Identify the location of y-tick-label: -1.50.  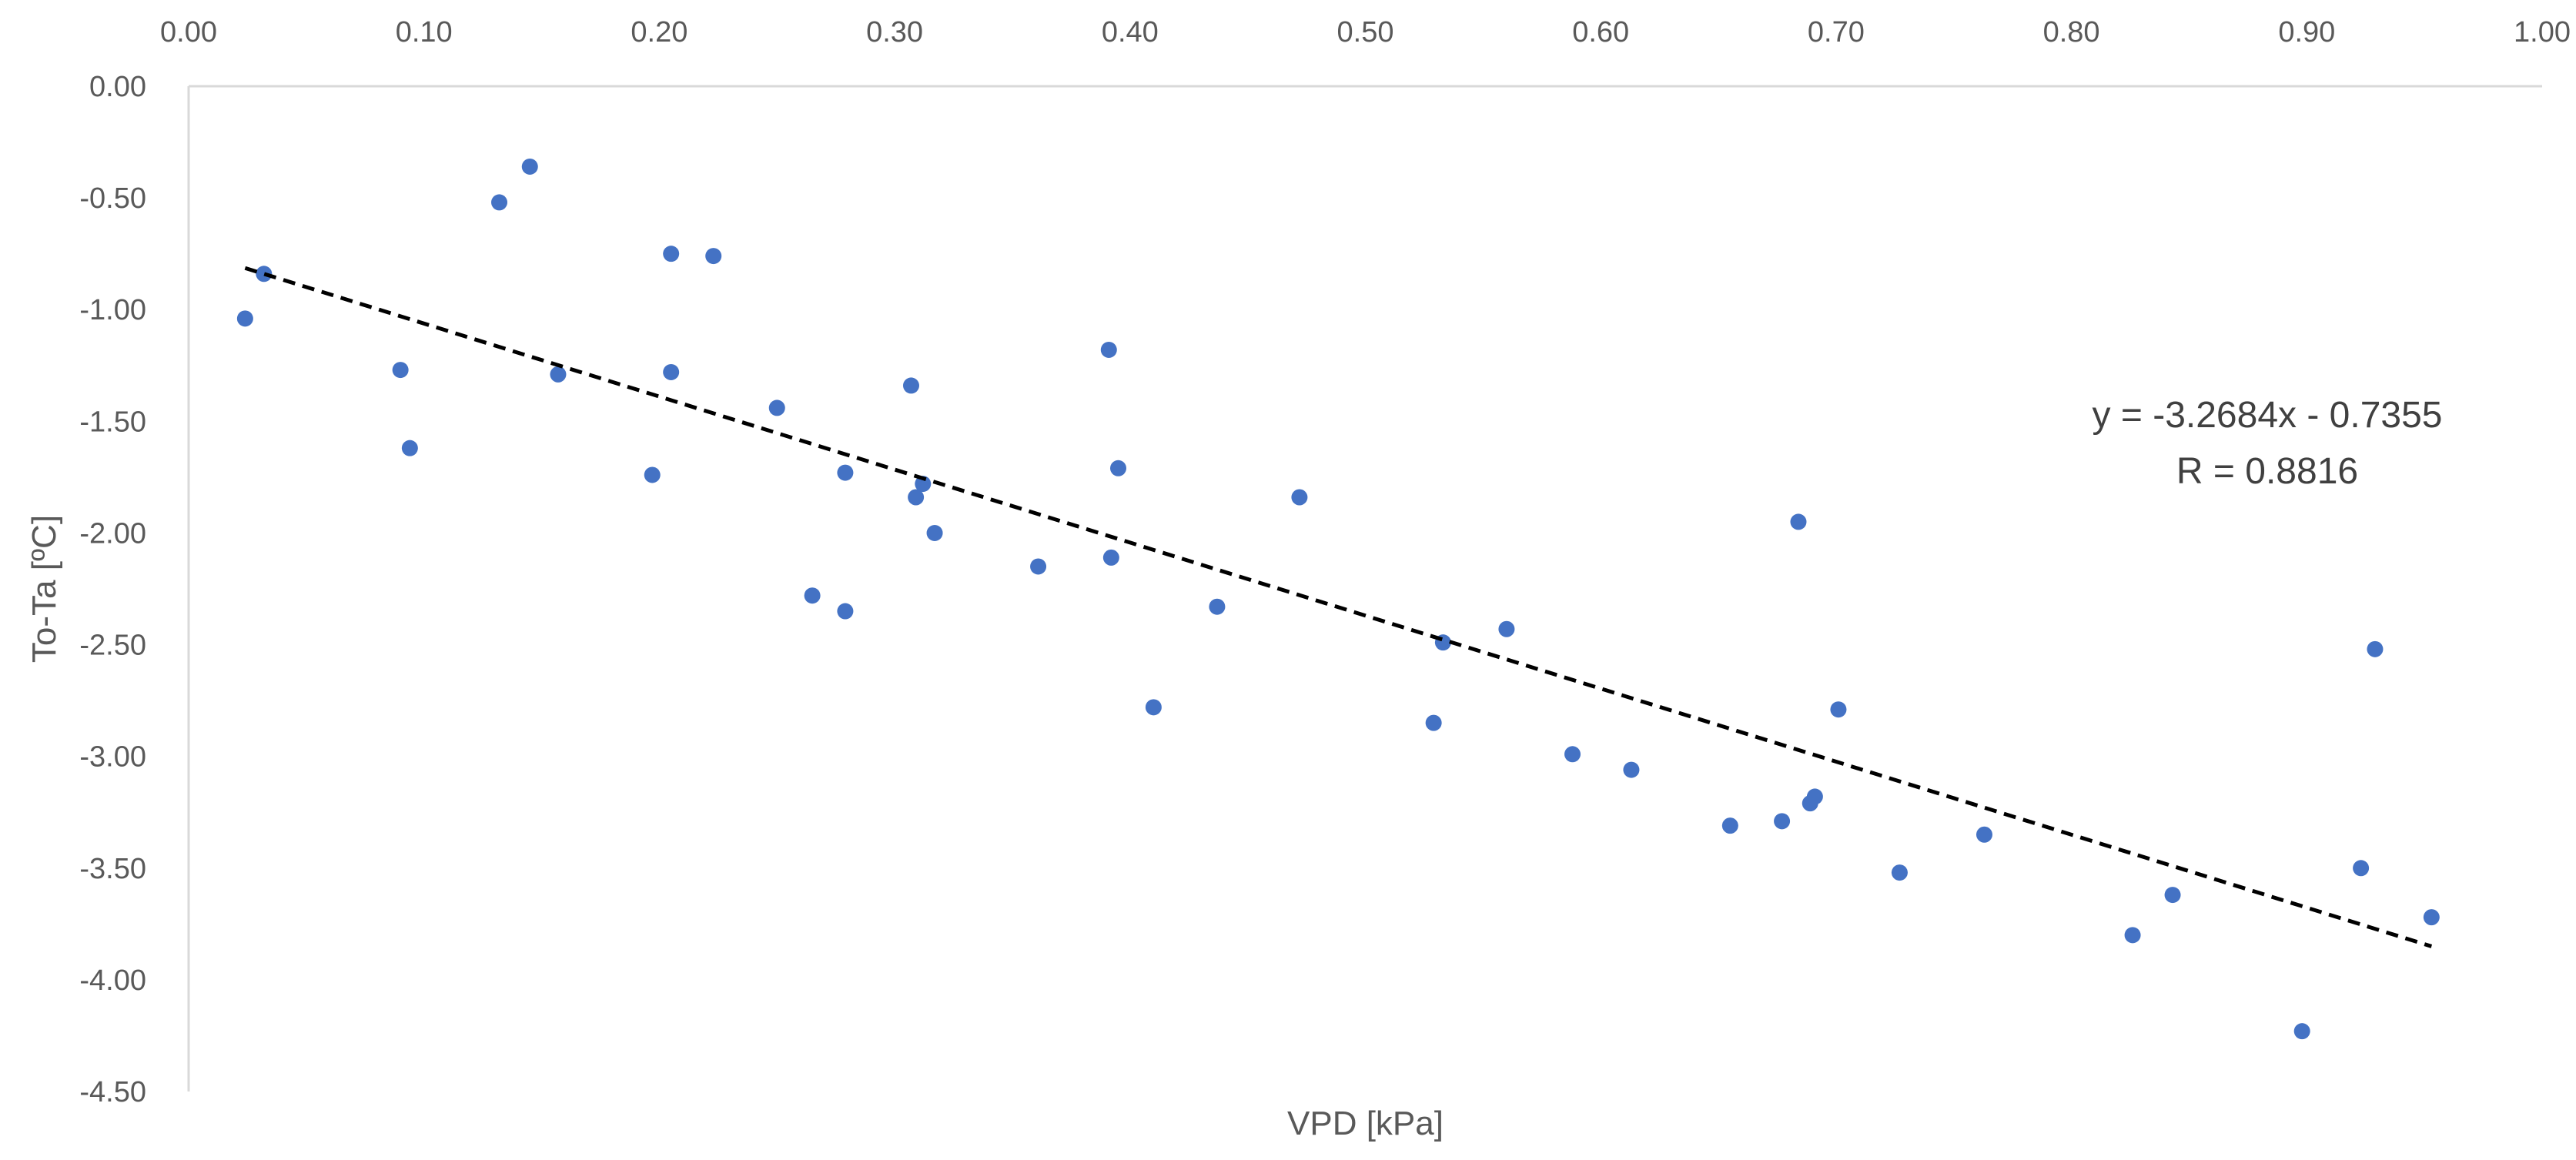
(113, 422).